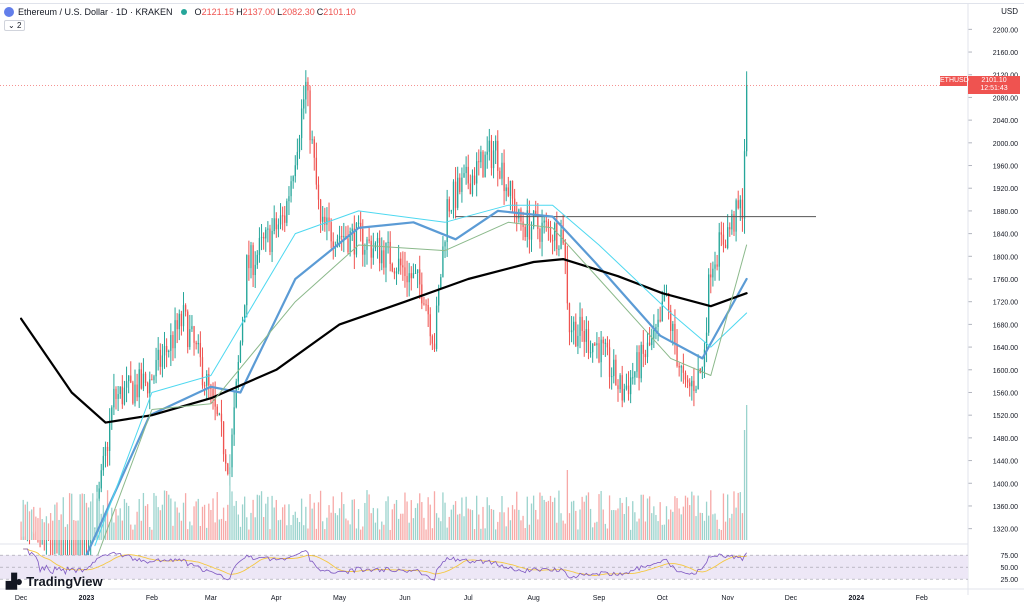 The height and width of the screenshot is (607, 1024). Describe the element at coordinates (152, 598) in the screenshot. I see `x-tick-label: Feb` at that location.